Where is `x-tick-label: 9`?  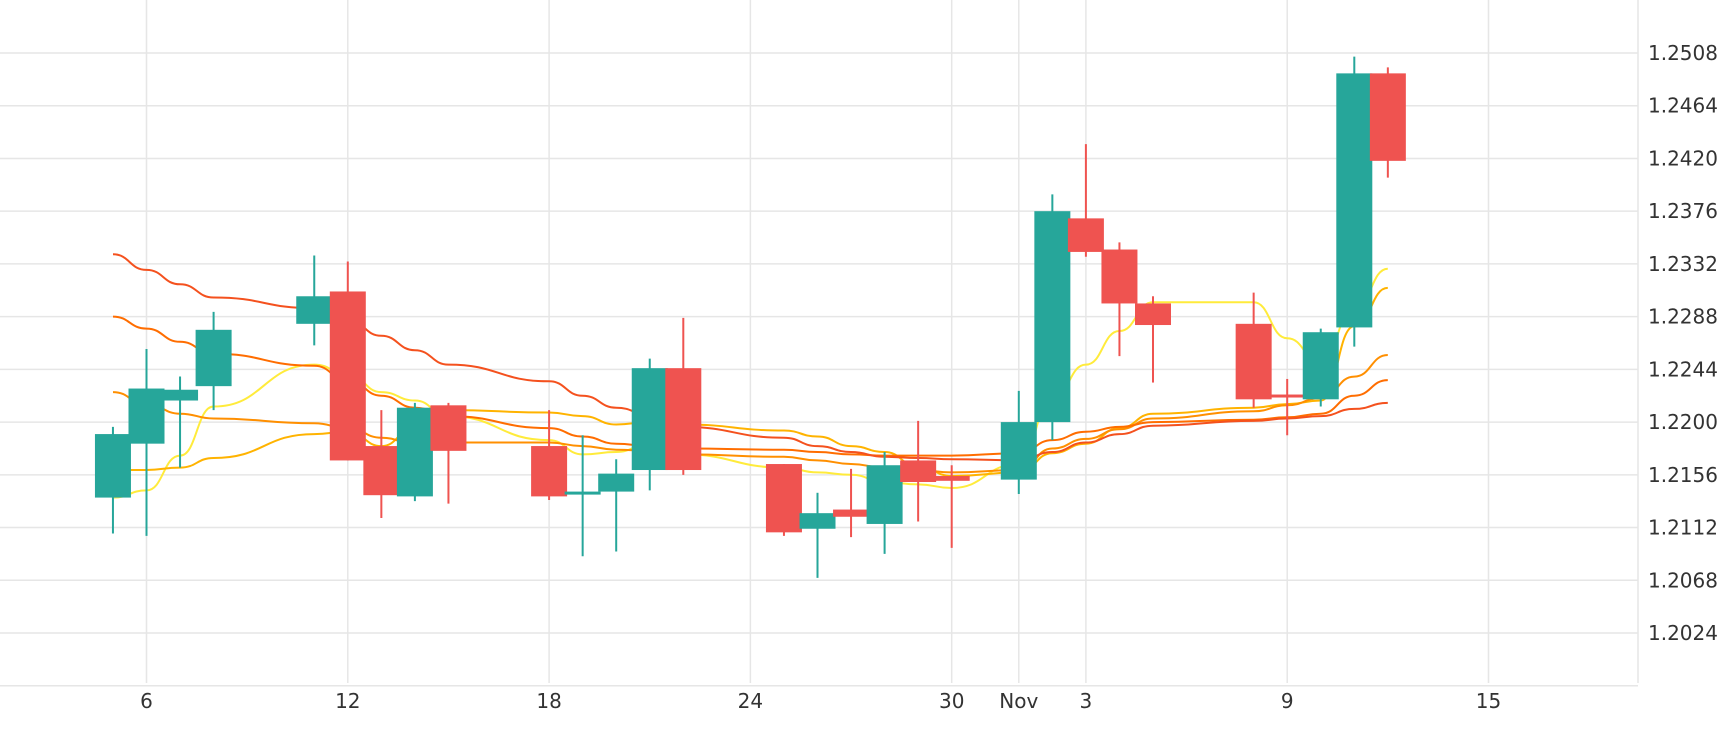
x-tick-label: 9 is located at coordinates (1287, 701).